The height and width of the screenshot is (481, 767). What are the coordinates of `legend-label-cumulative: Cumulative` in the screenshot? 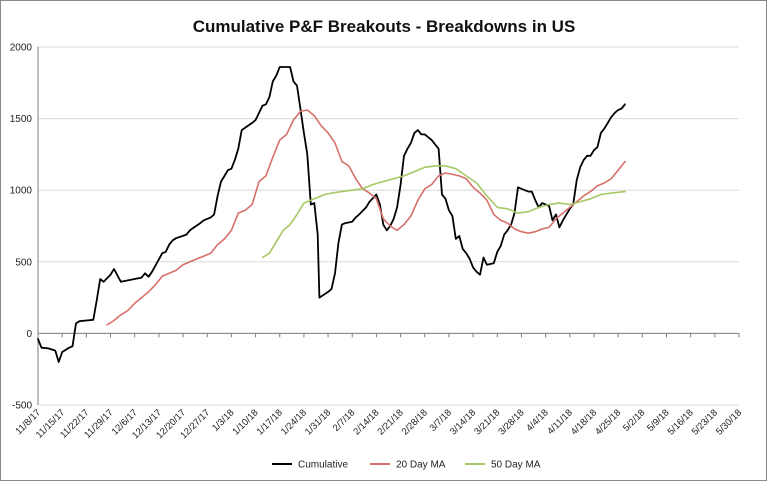 It's located at (323, 465).